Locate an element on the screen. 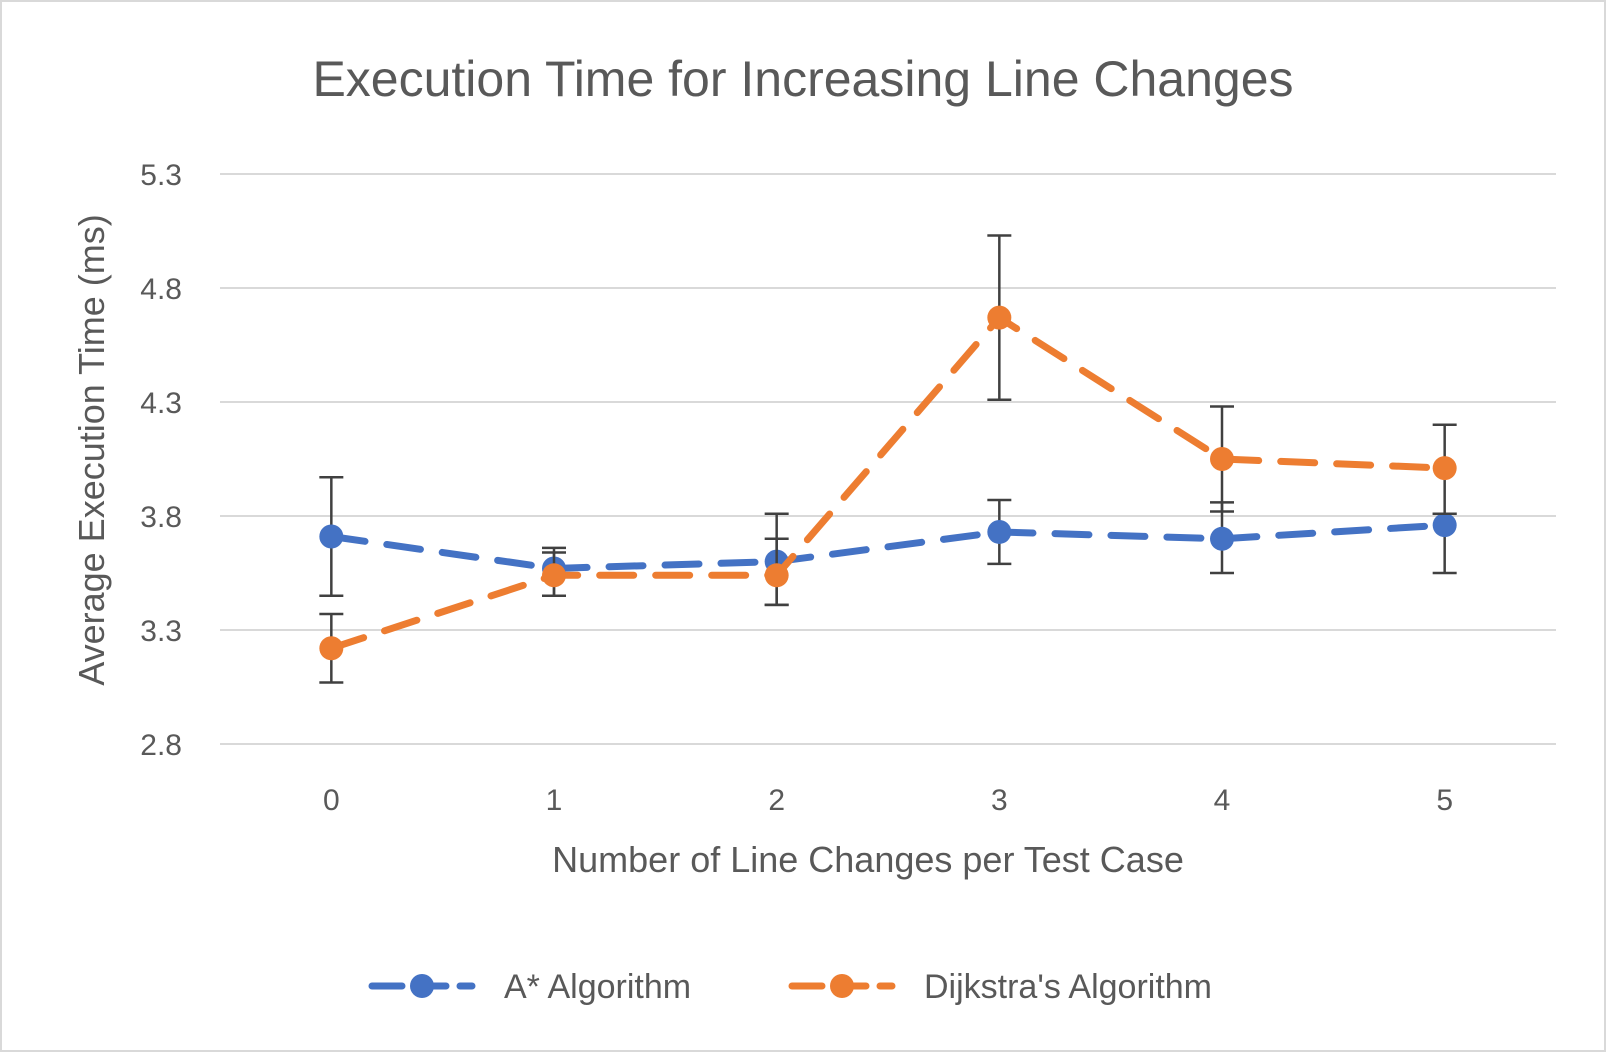 The width and height of the screenshot is (1606, 1052). series-line is located at coordinates (888, 546).